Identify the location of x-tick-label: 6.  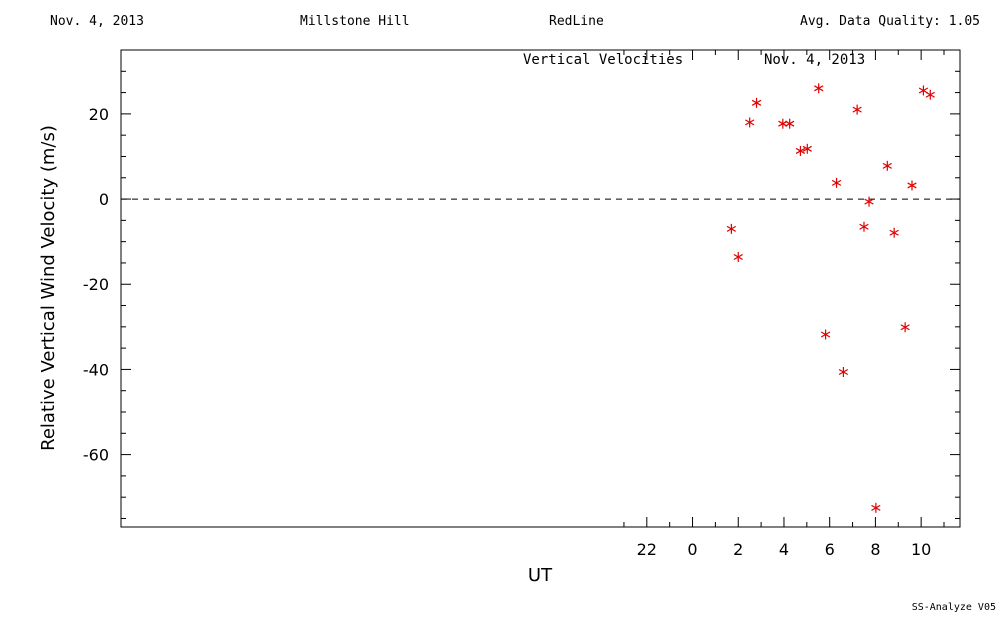
(830, 549).